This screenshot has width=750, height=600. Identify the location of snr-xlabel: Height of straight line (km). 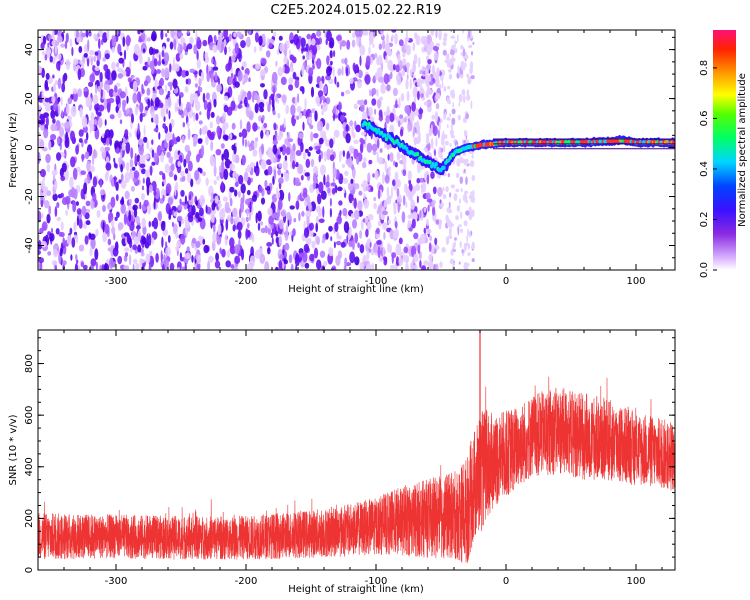
(356, 589).